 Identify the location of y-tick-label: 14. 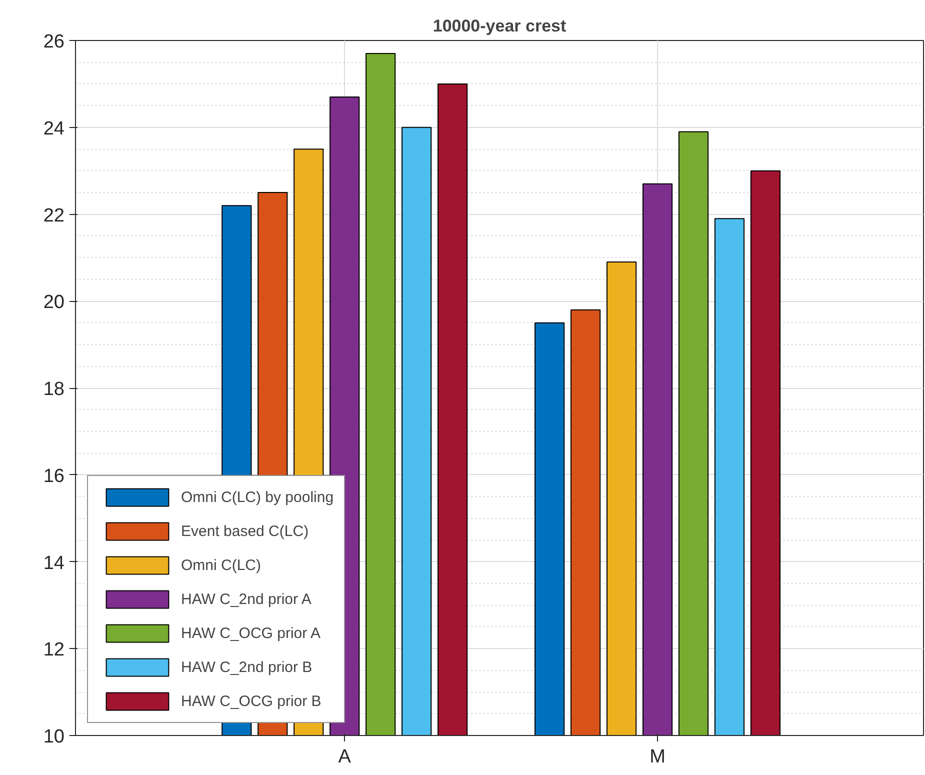
(54, 563).